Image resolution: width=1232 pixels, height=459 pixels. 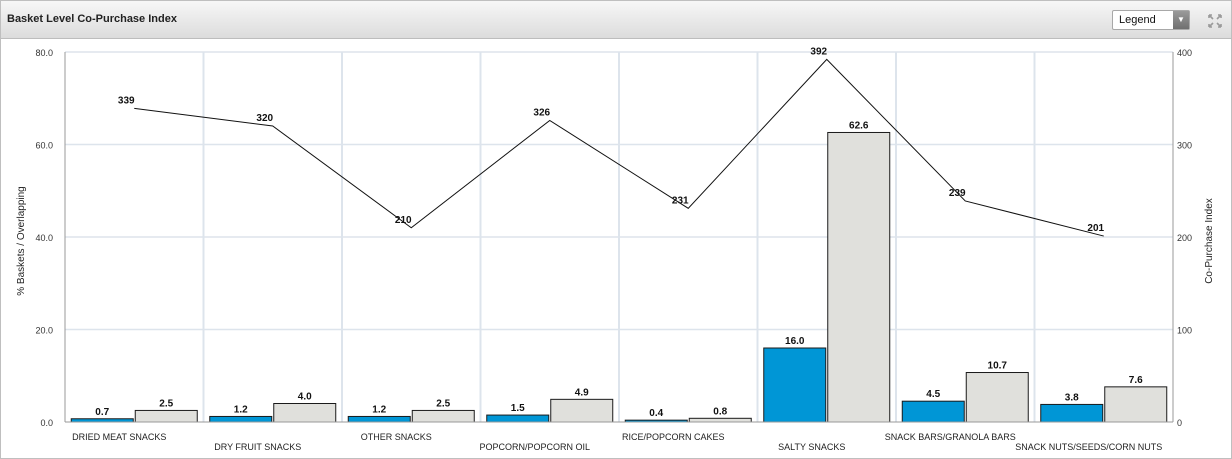 I want to click on bar-2-value-label: 0.8, so click(x=720, y=411).